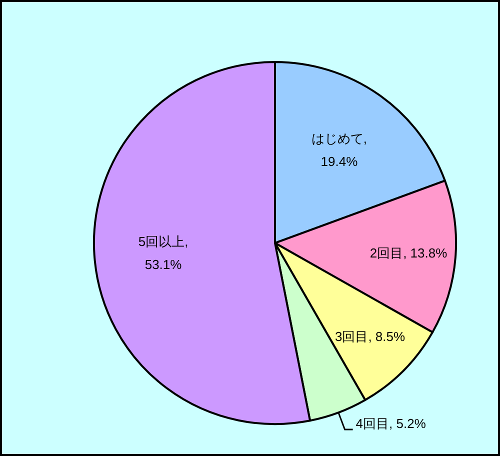  Describe the element at coordinates (337, 138) in the screenshot. I see `category-label: はじめて` at that location.